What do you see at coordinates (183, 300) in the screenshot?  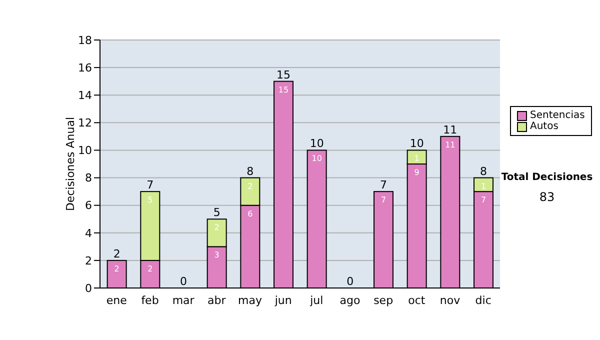 I see `x-tick-label: mar` at bounding box center [183, 300].